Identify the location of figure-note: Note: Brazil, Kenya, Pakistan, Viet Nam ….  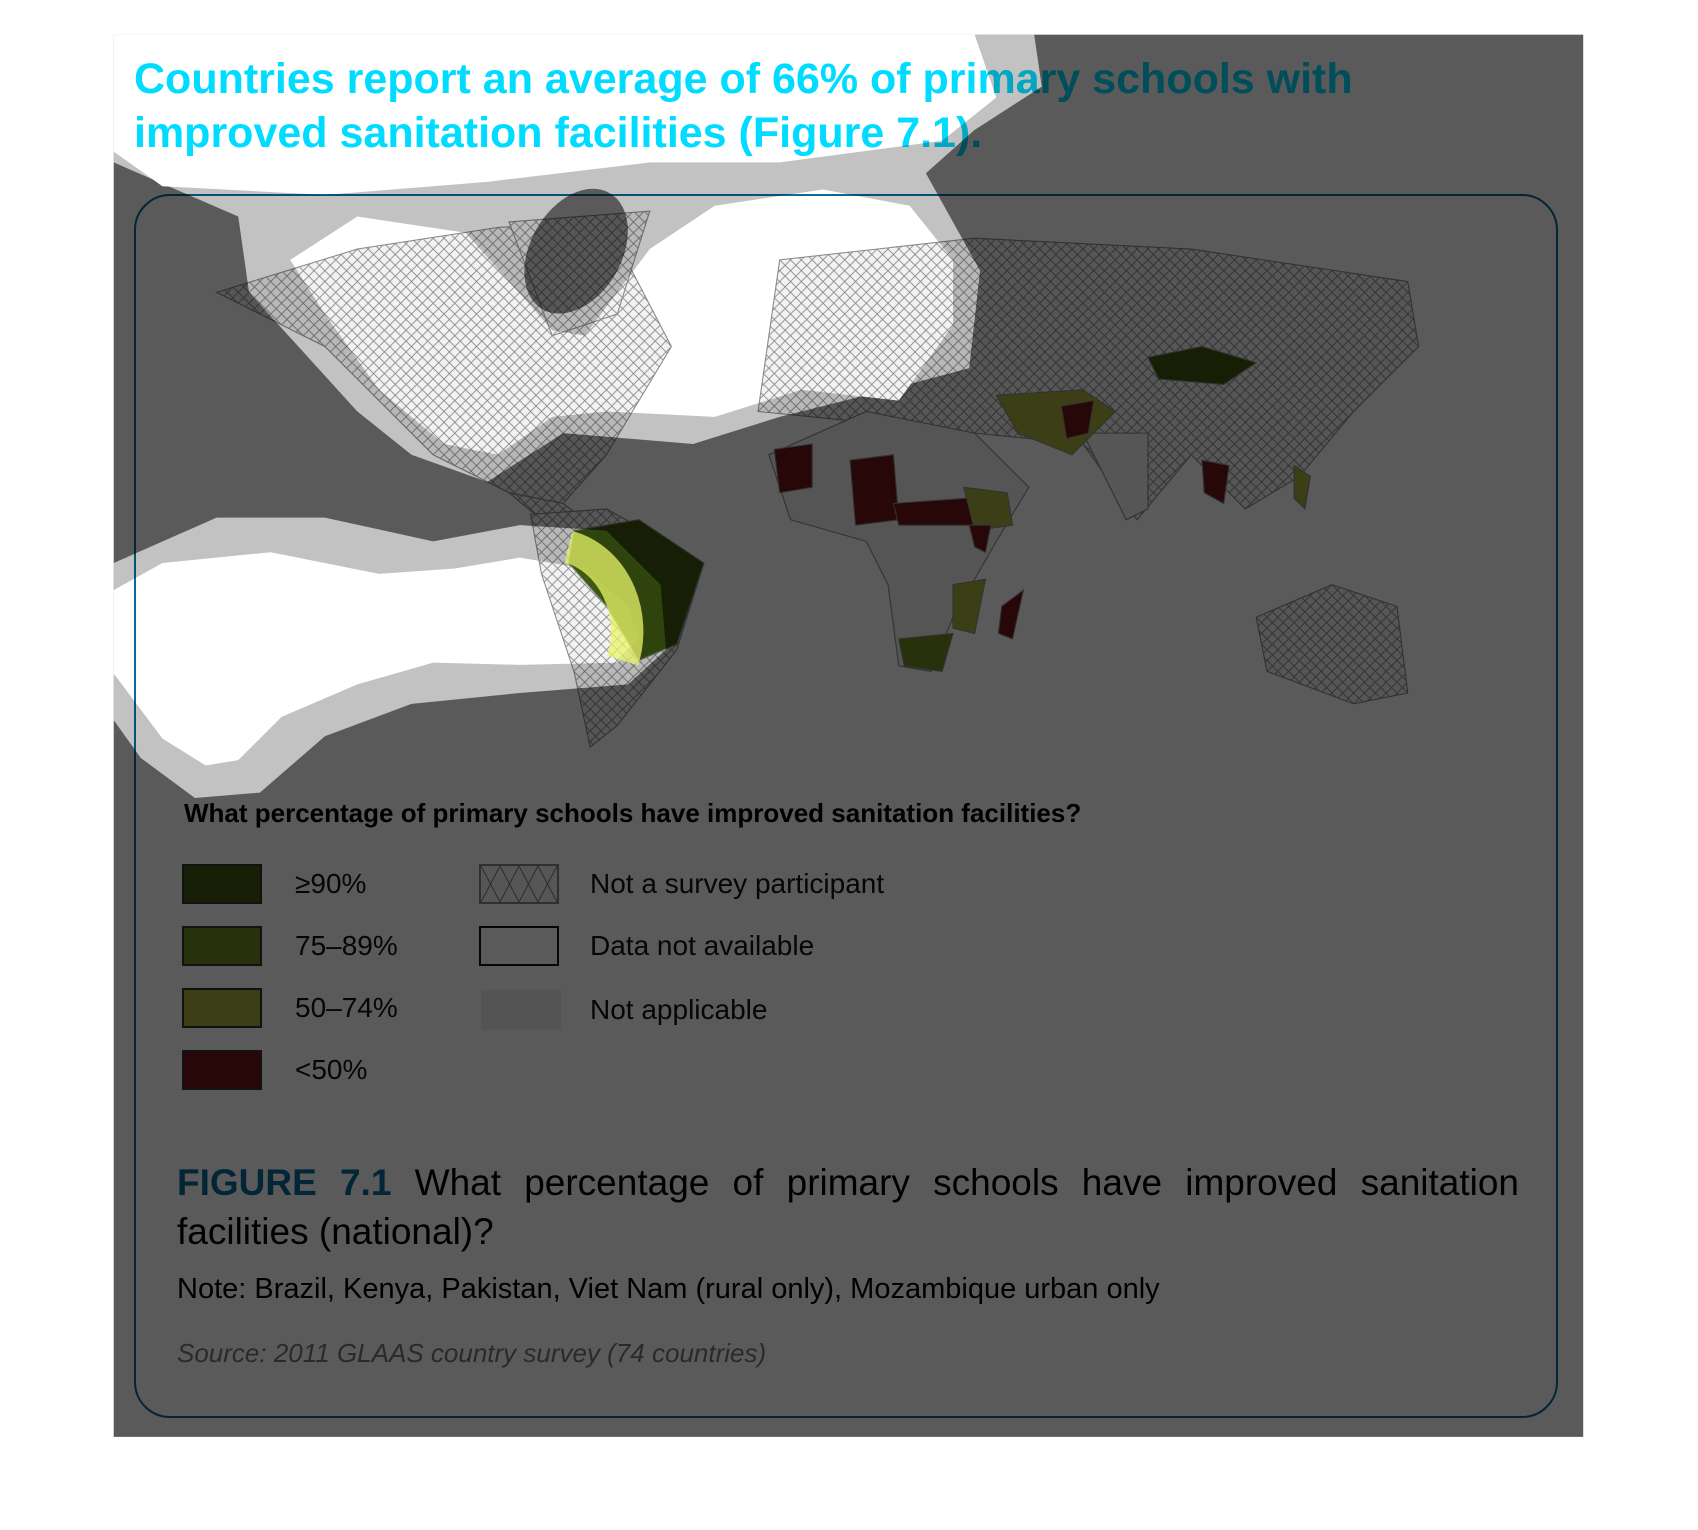
(668, 1289).